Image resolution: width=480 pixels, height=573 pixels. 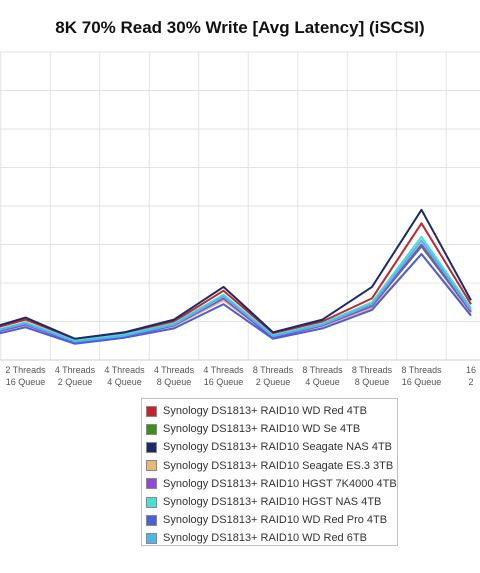 I want to click on legend-item: Synology DS1813+ RAID10 WD Red 4TB, so click(x=271, y=411).